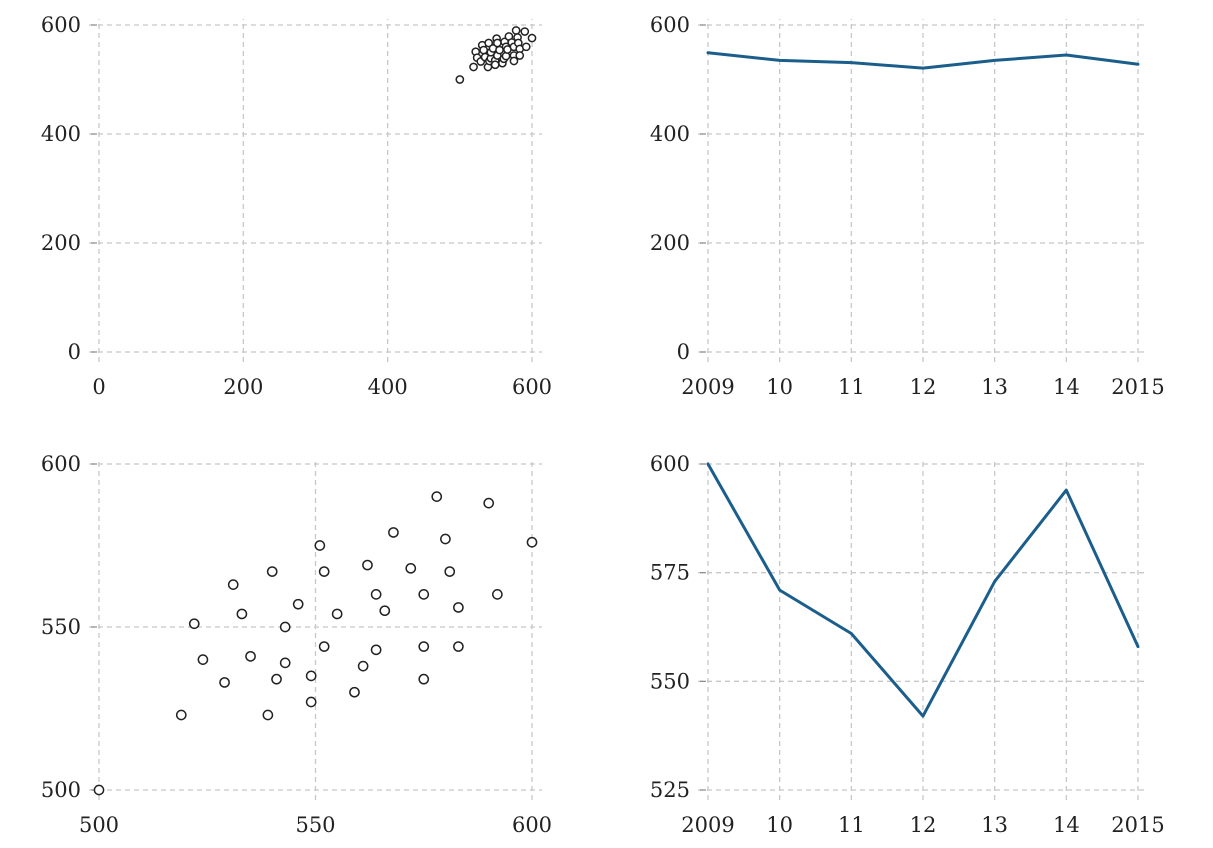  What do you see at coordinates (670, 790) in the screenshot?
I see `y-tick-label: 525` at bounding box center [670, 790].